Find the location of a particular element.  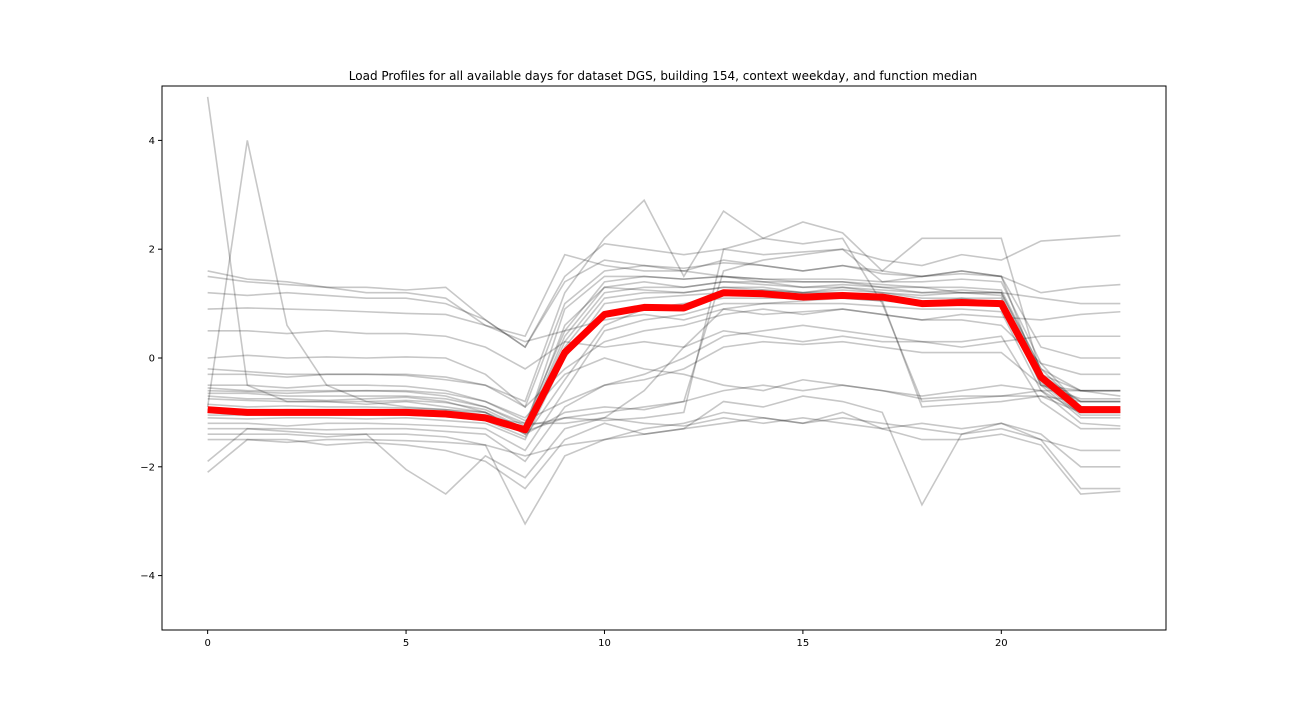

x-tick-label: 15 is located at coordinates (803, 643).